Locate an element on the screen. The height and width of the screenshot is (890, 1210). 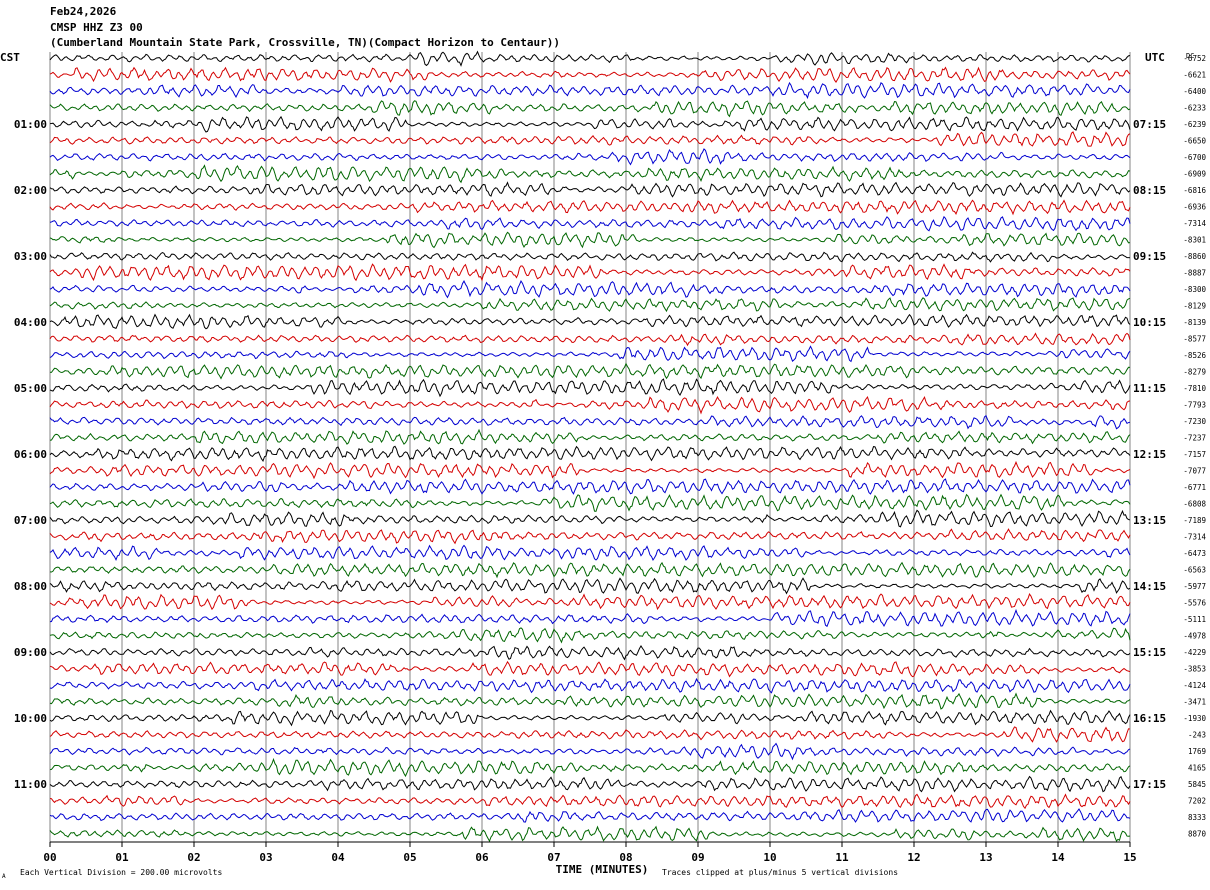
dc-offset-label: -6473 is located at coordinates (1194, 553).